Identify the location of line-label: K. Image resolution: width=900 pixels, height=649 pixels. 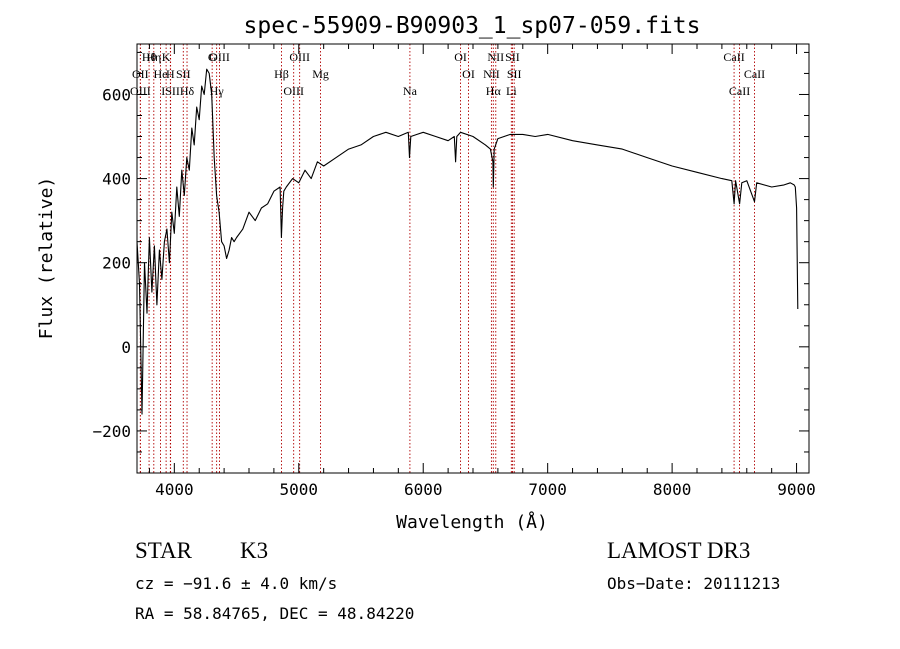
(166, 57).